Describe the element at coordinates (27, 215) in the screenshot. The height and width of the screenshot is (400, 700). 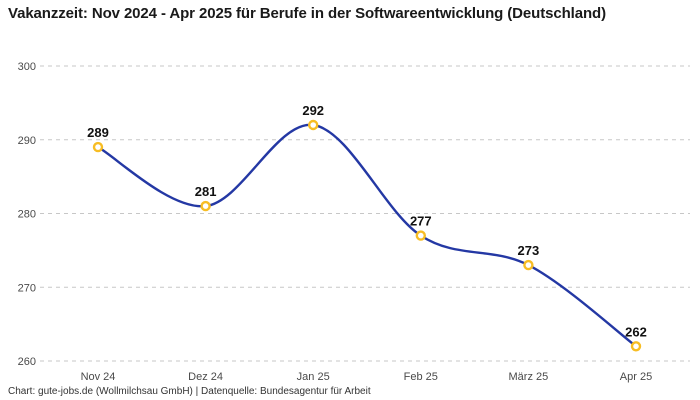
I see `y-tick-label: 280` at that location.